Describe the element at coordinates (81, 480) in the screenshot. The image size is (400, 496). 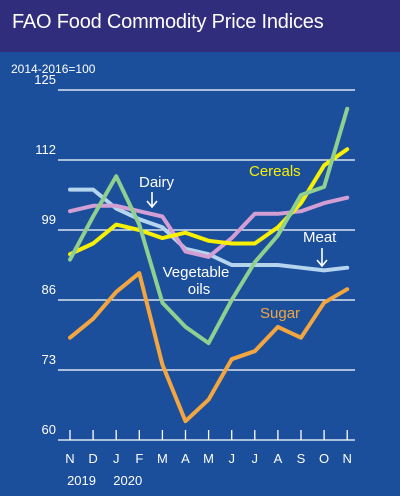
I see `year-label: 2019` at that location.